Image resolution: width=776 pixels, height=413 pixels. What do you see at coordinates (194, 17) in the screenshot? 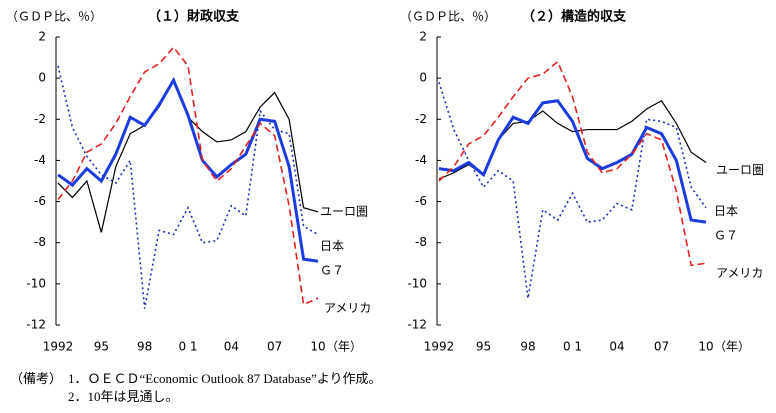
I see `chart-title: （１）財政収支` at bounding box center [194, 17].